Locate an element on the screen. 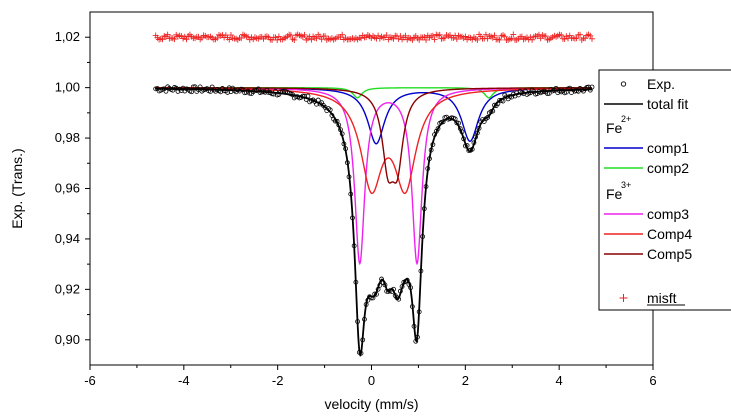 The image size is (731, 417). y-axis-title: Exp. (Trans.) is located at coordinates (17, 188).